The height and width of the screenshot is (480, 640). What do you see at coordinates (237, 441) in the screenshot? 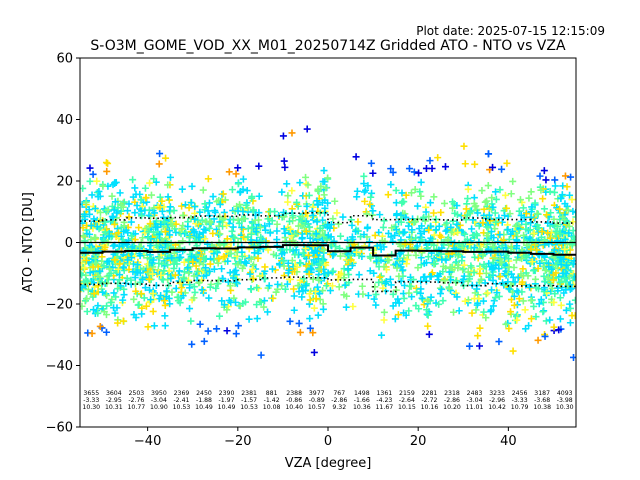
I see `x-tick-label: −20` at bounding box center [237, 441].